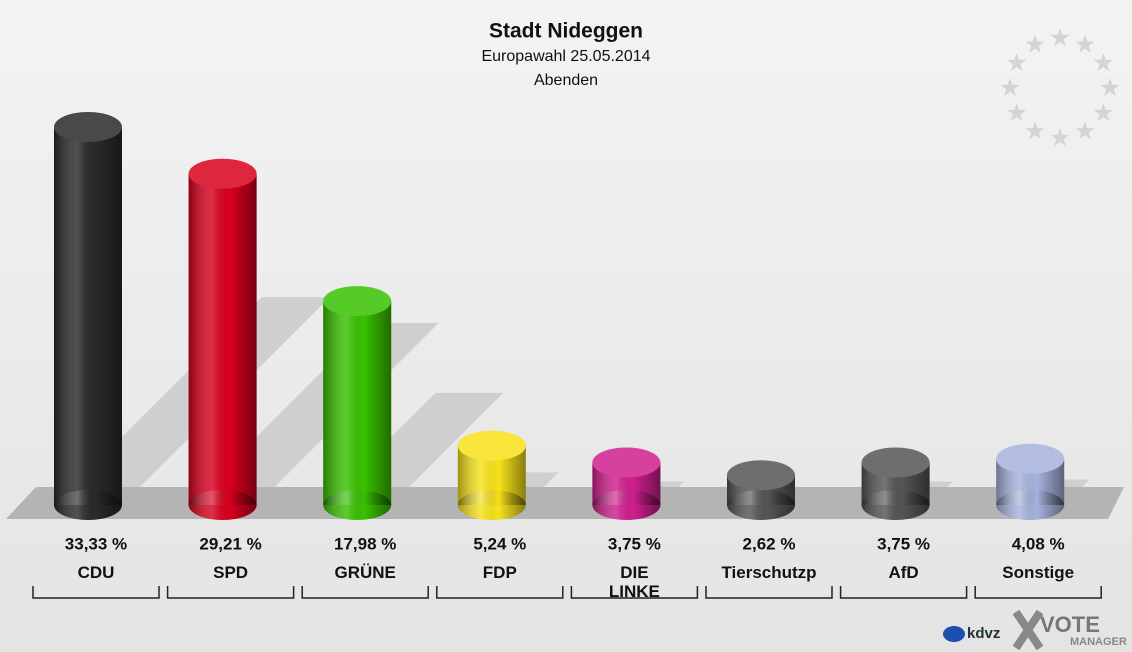 The image size is (1132, 652). What do you see at coordinates (565, 56) in the screenshot?
I see `chart-subtitle: Europawahl 25.05.2014` at bounding box center [565, 56].